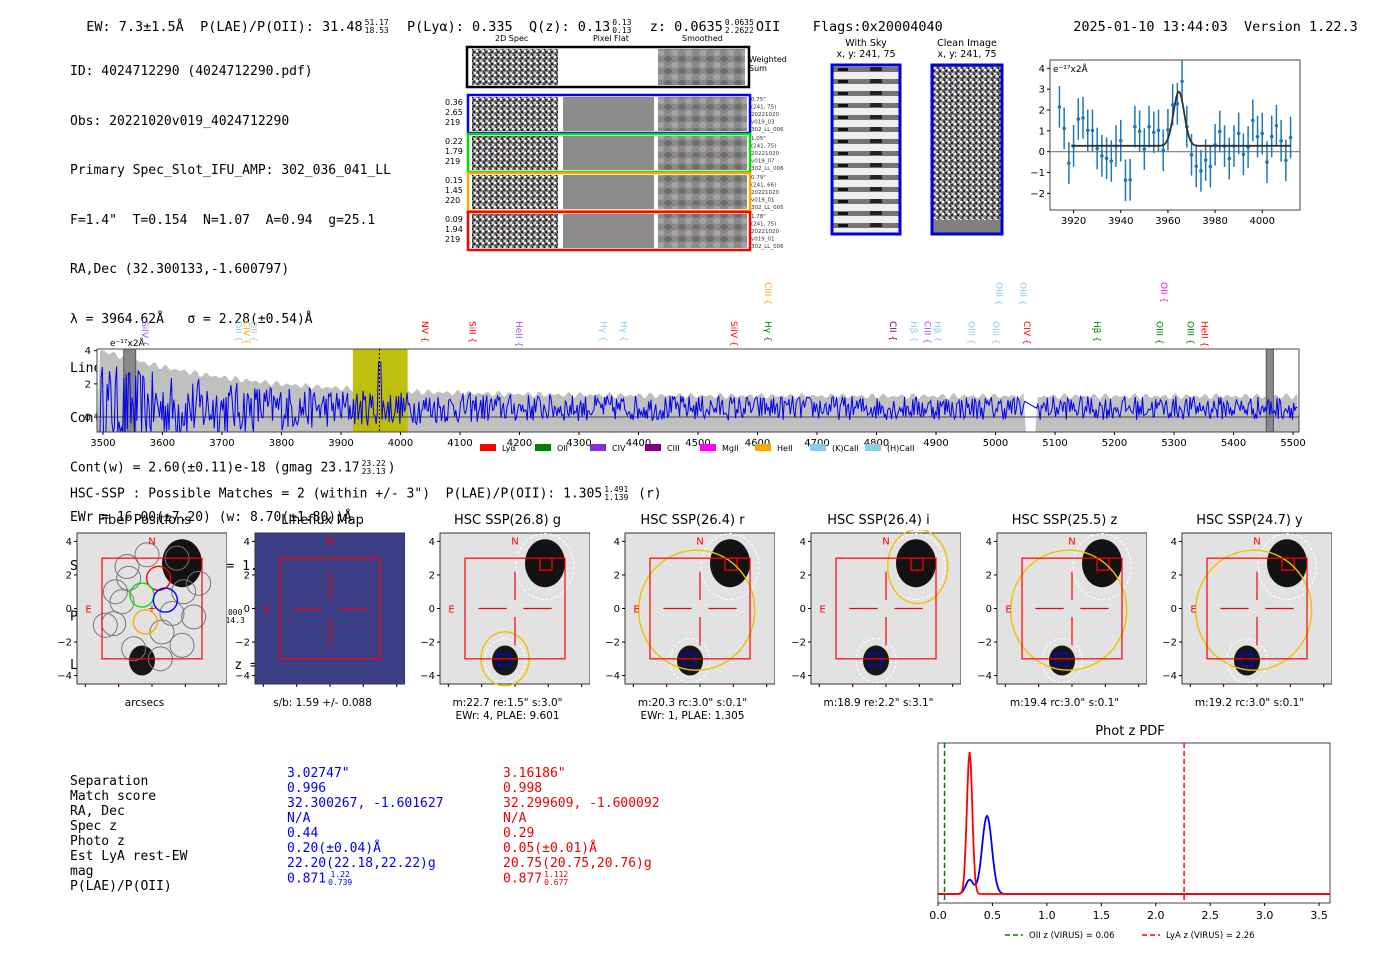 The width and height of the screenshot is (1400, 953). Describe the element at coordinates (454, 219) in the screenshot. I see `spec2d-row-left-value: 0.09` at that location.